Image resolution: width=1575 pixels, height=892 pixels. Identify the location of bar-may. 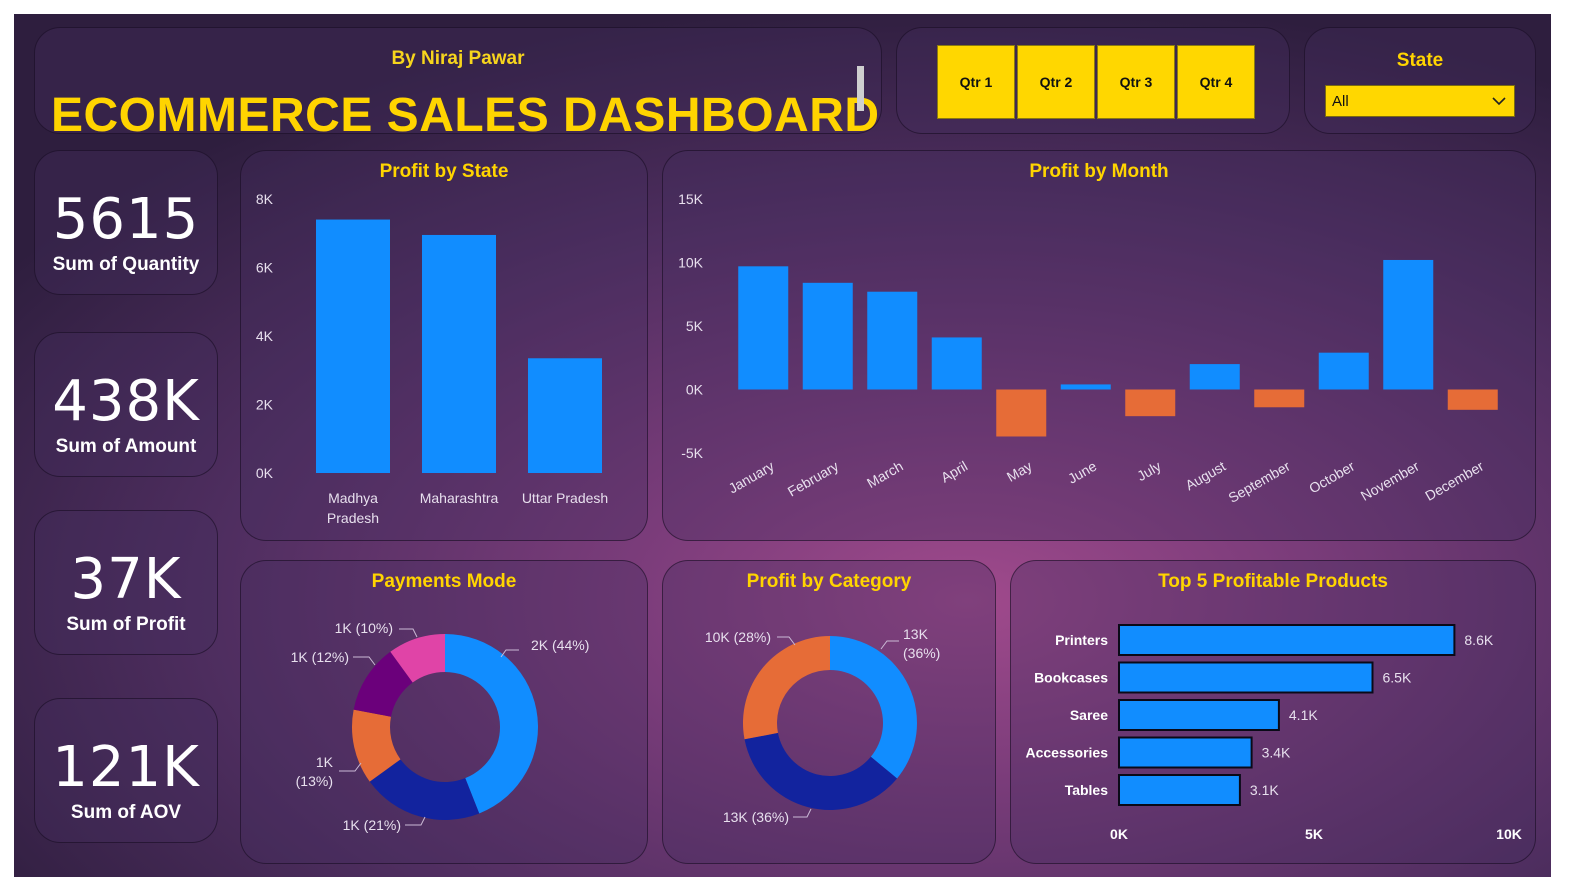
(1021, 413).